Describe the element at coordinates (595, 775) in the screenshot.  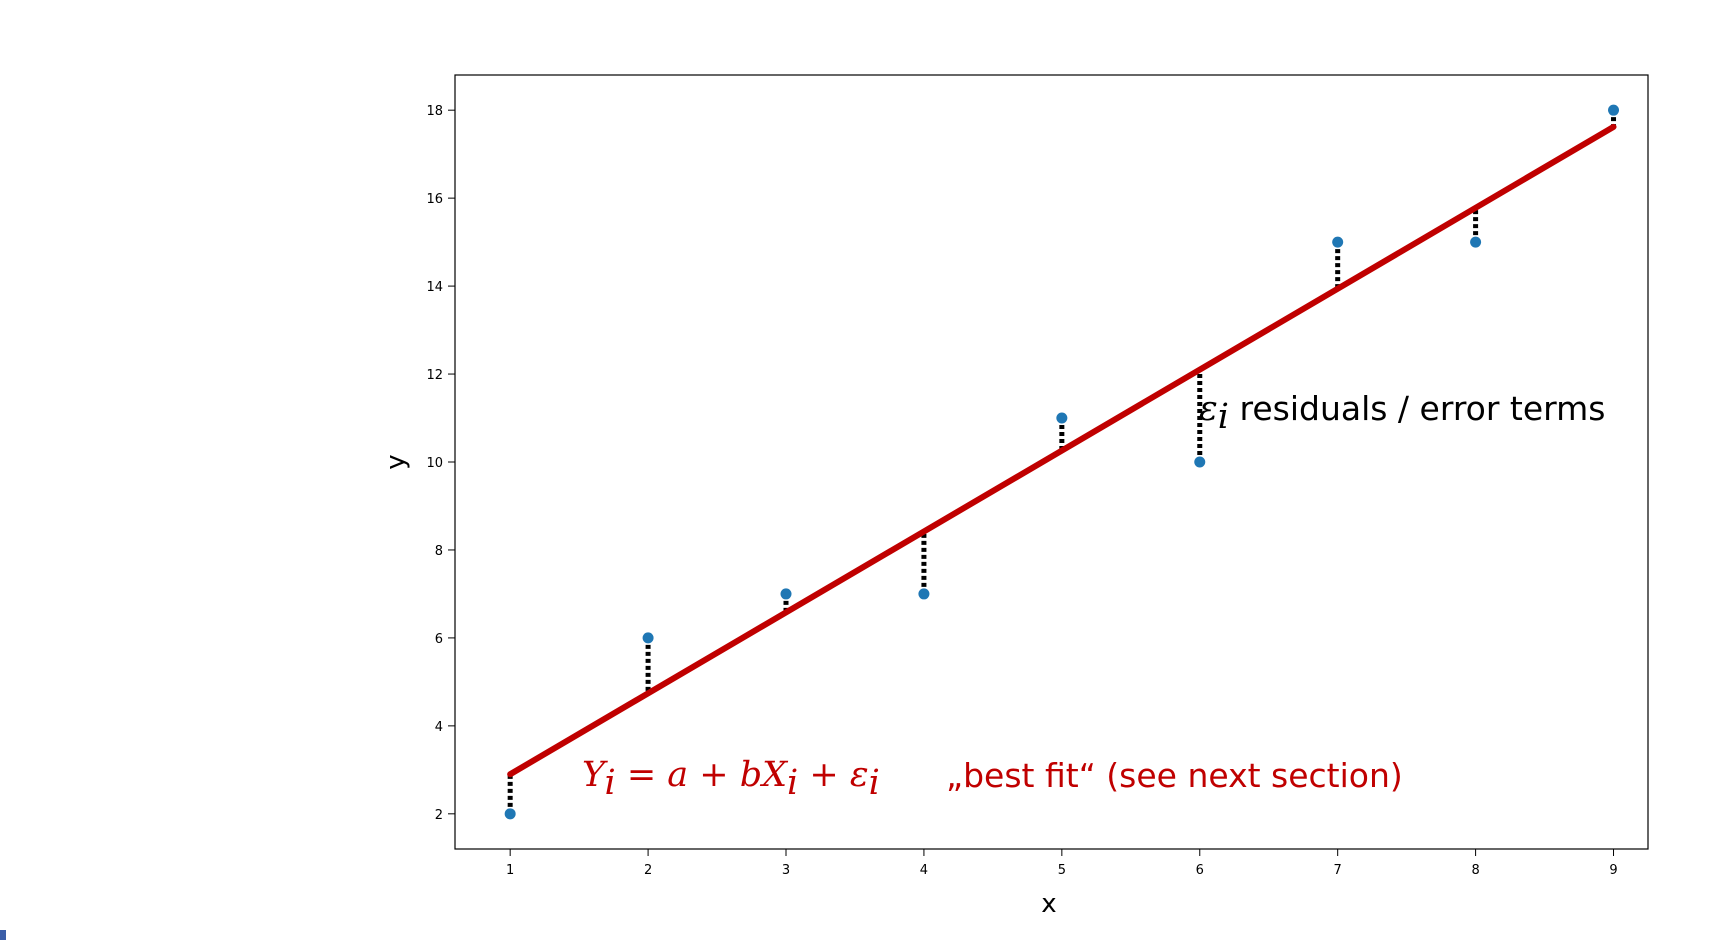
I see `equation-y: Y` at that location.